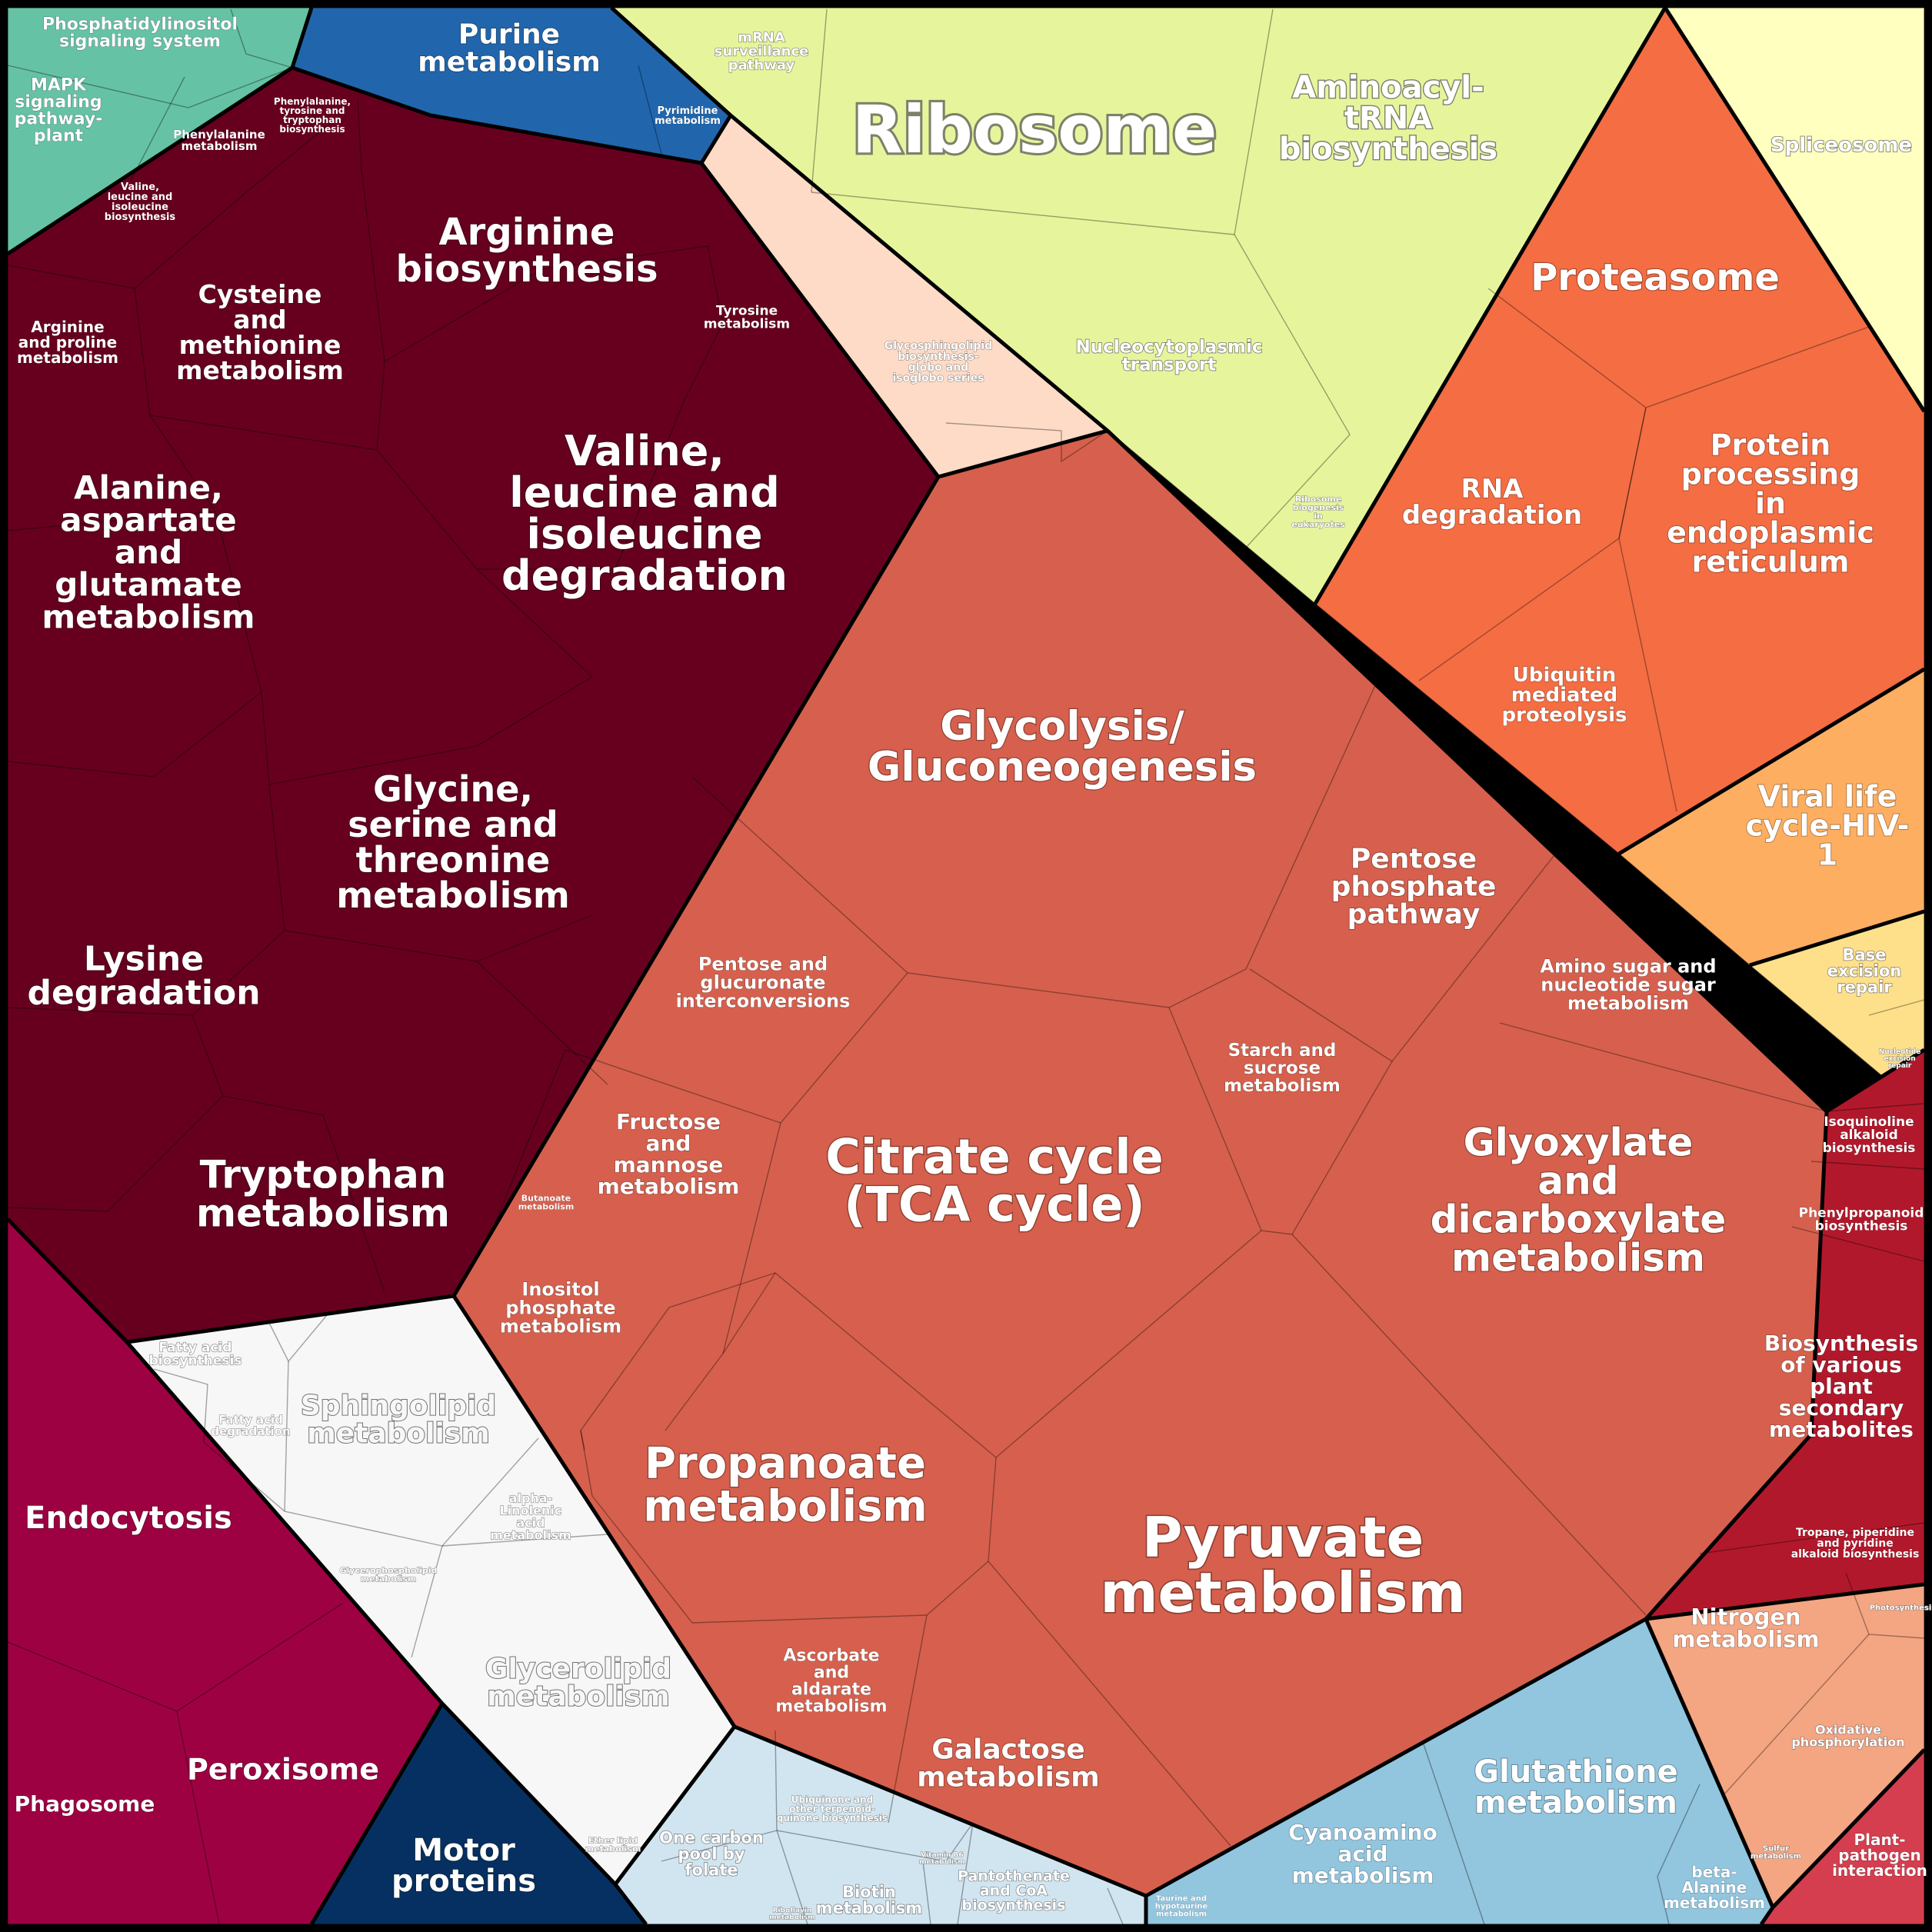 The height and width of the screenshot is (1932, 1932). I want to click on label-fatty-acid-deg: Fatty acid degradation, so click(250, 1425).